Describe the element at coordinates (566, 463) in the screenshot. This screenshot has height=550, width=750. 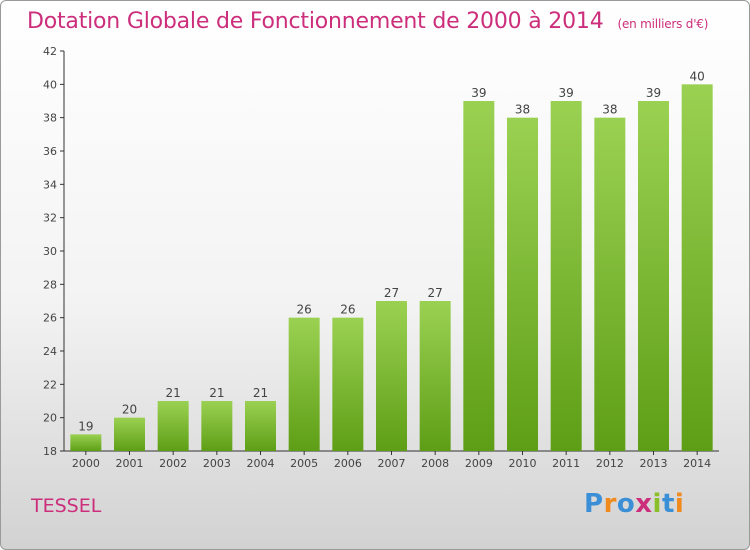
I see `x-tick-label: 2011` at that location.